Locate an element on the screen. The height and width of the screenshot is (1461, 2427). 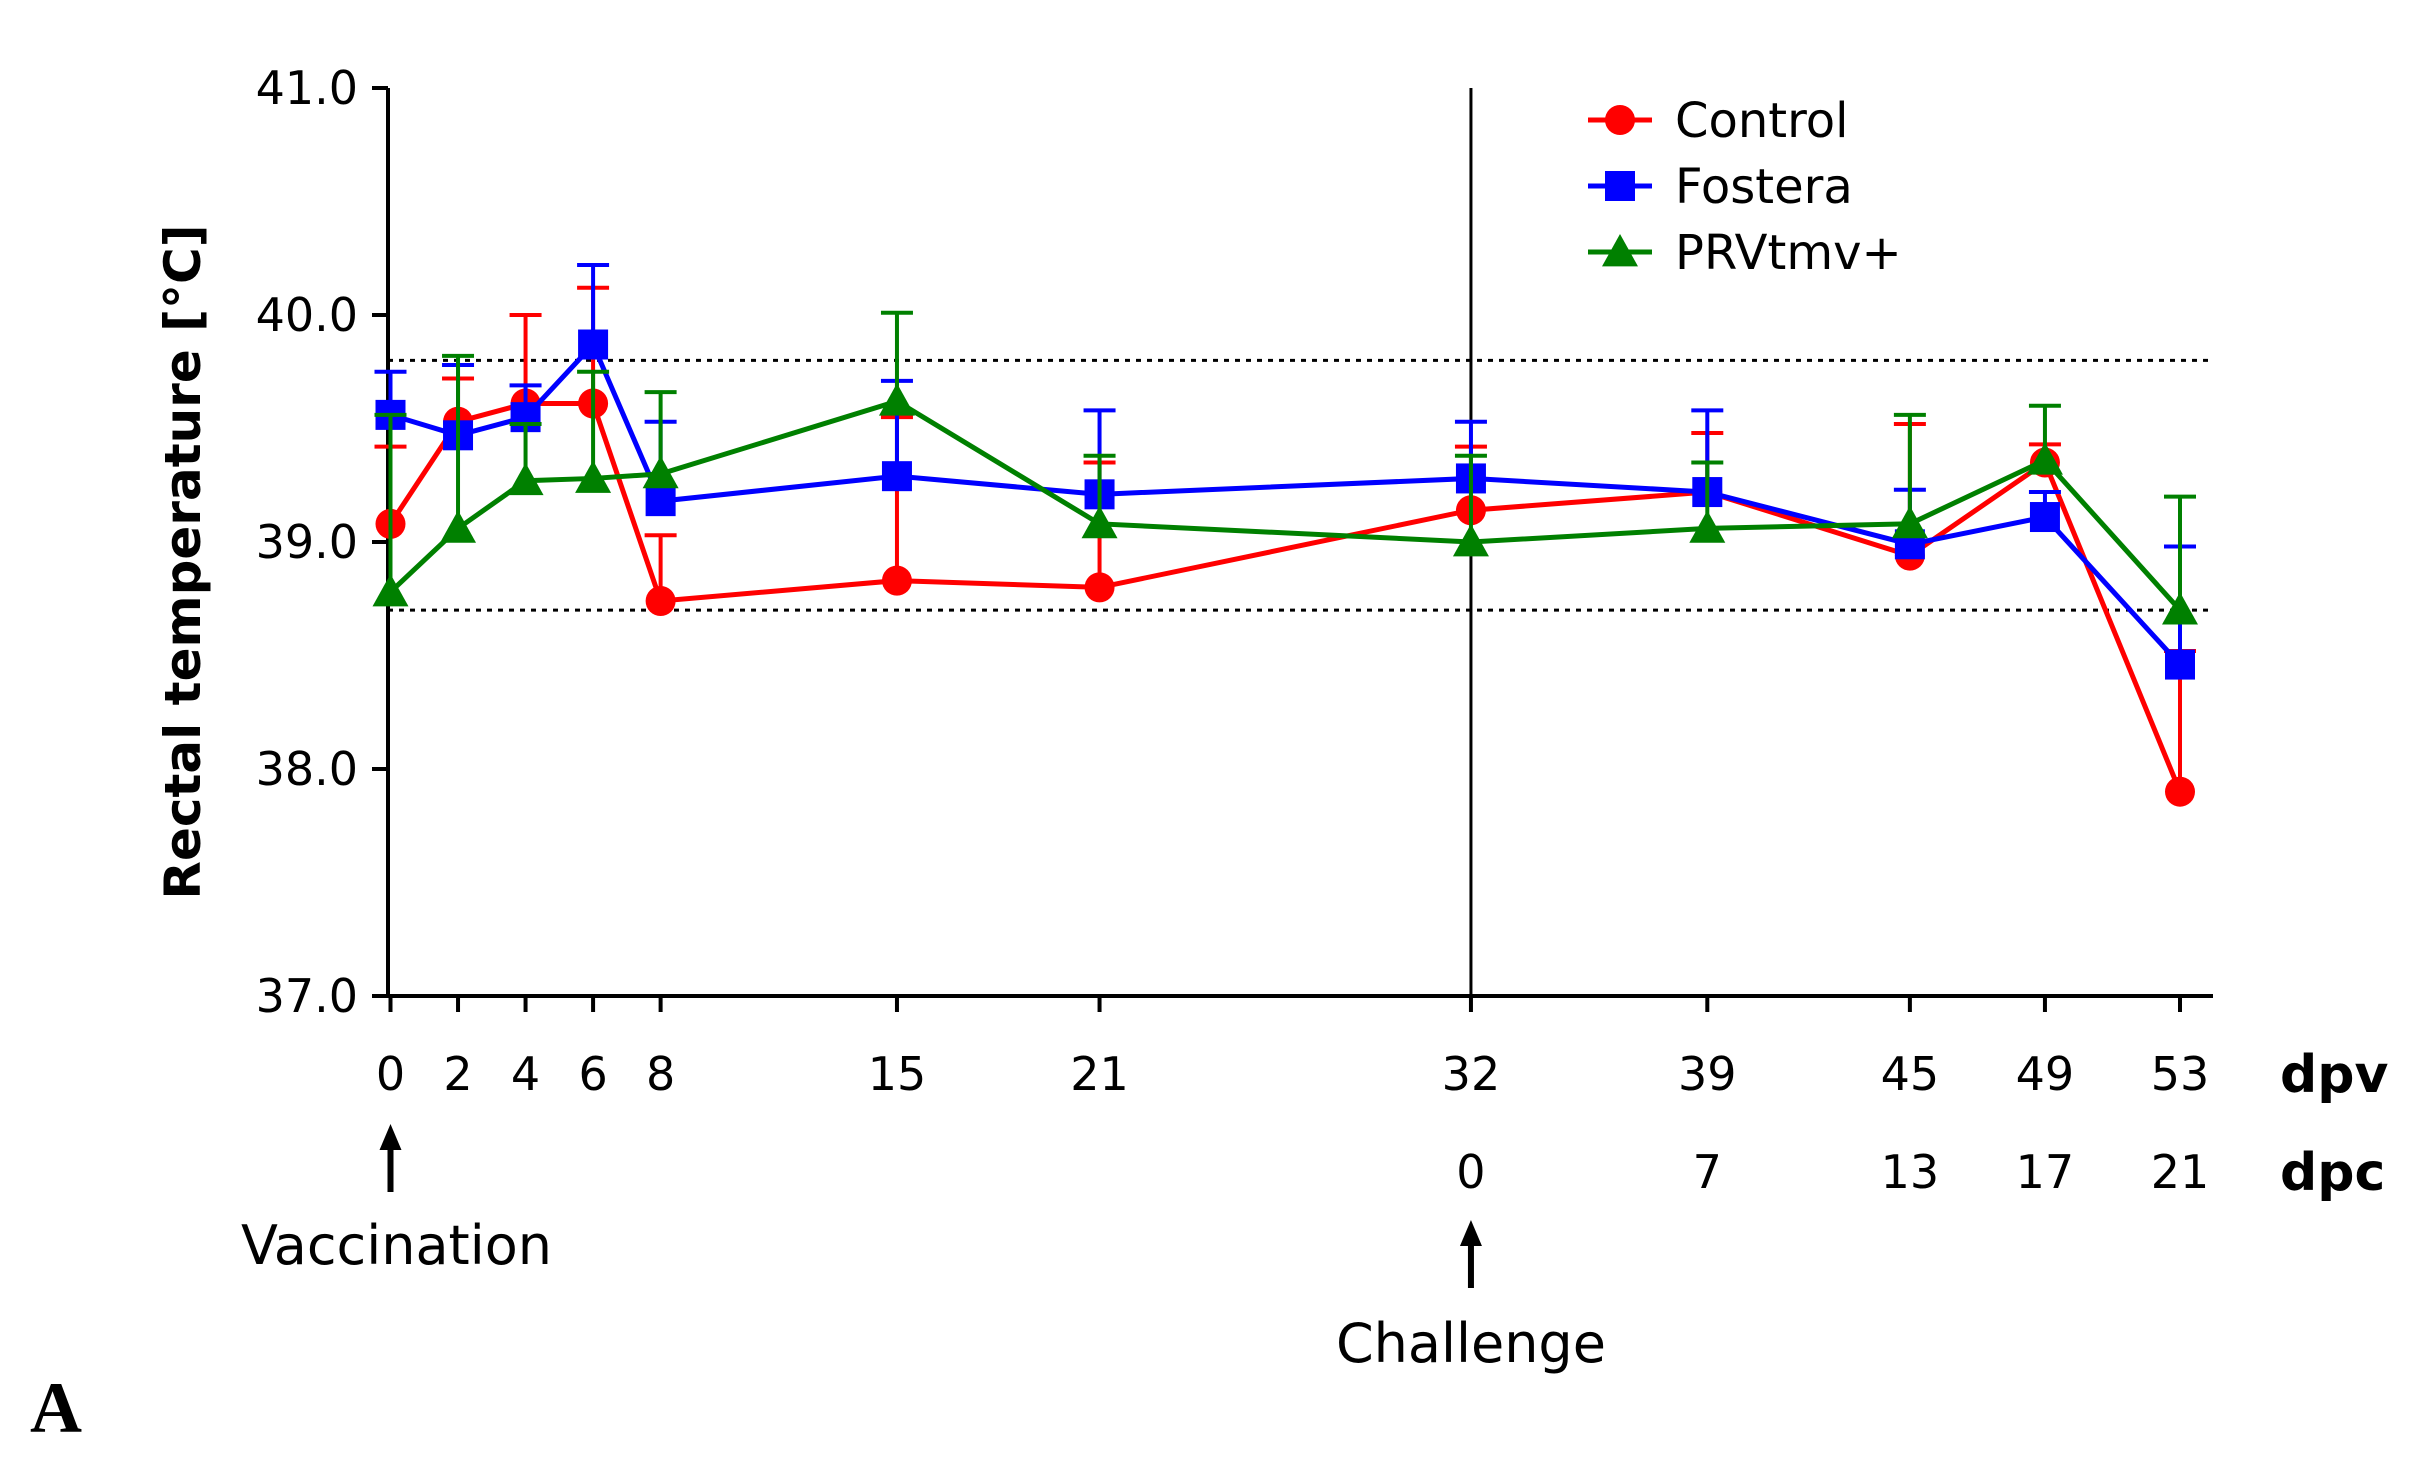
x-tick-label-dpv: 4 is located at coordinates (525, 1074).